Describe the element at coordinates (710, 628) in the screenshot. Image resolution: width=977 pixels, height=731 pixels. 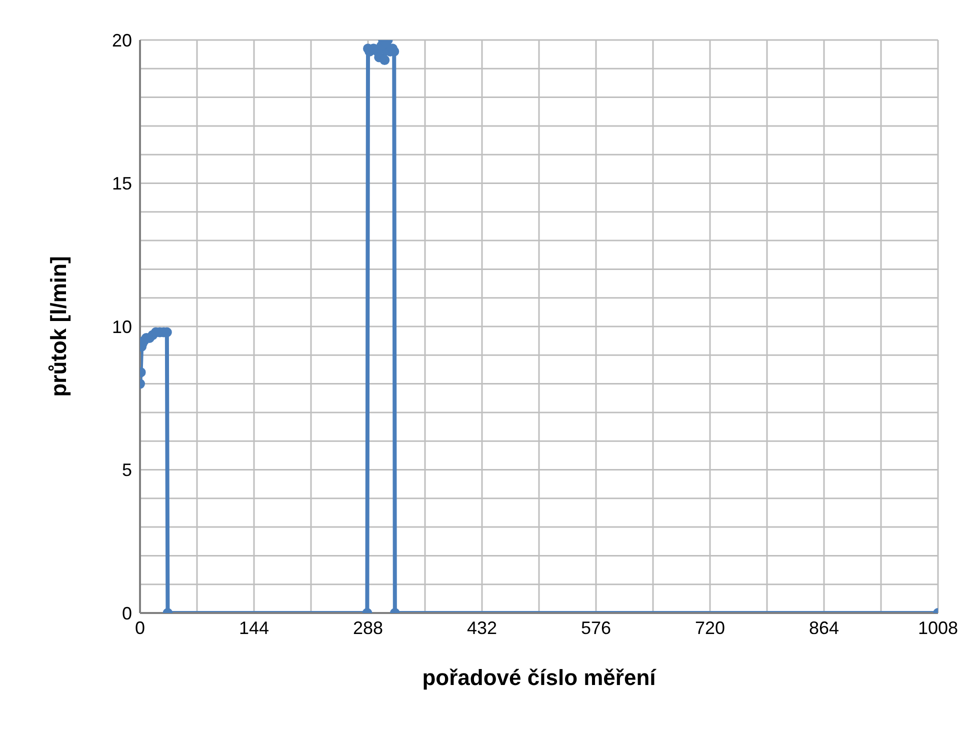
I see `x-tick-label: 720` at that location.